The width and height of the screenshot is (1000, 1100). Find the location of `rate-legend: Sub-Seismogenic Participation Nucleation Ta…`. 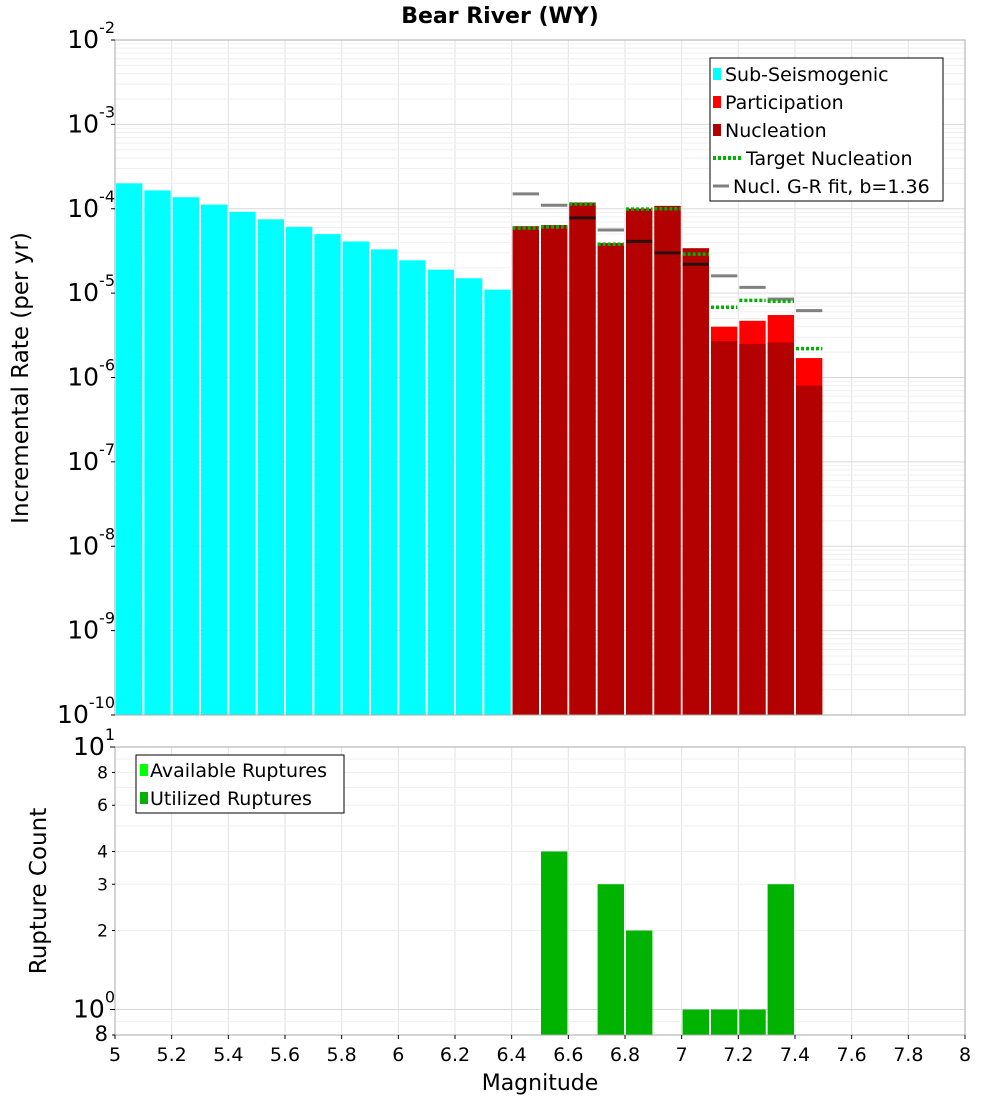

rate-legend: Sub-Seismogenic Participation Nucleation Ta… is located at coordinates (826, 129).